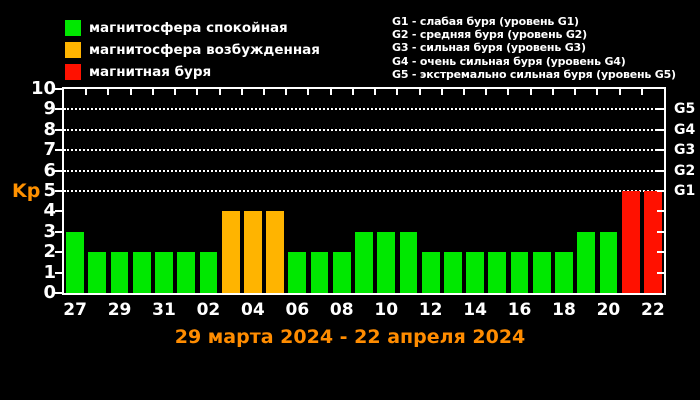 The height and width of the screenshot is (400, 700). What do you see at coordinates (653, 310) in the screenshot?
I see `x-tick-label-22: 22` at bounding box center [653, 310].